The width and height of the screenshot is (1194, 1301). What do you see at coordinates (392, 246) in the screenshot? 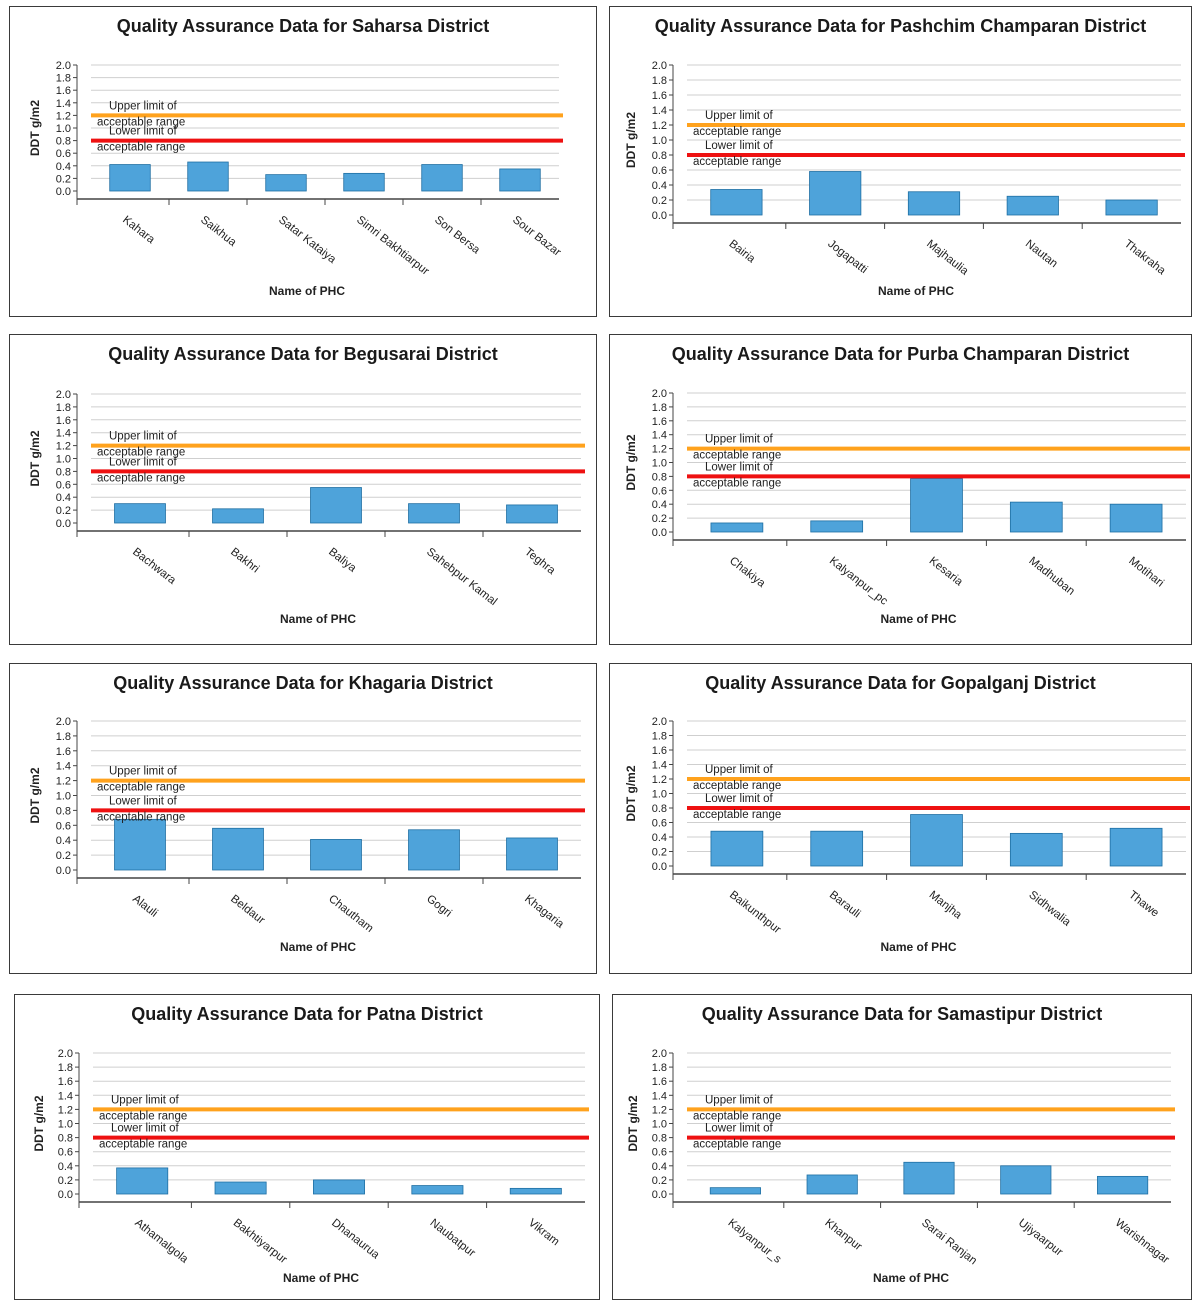
I see `x-tick-label: Simri Bakhtiarpur` at bounding box center [392, 246].